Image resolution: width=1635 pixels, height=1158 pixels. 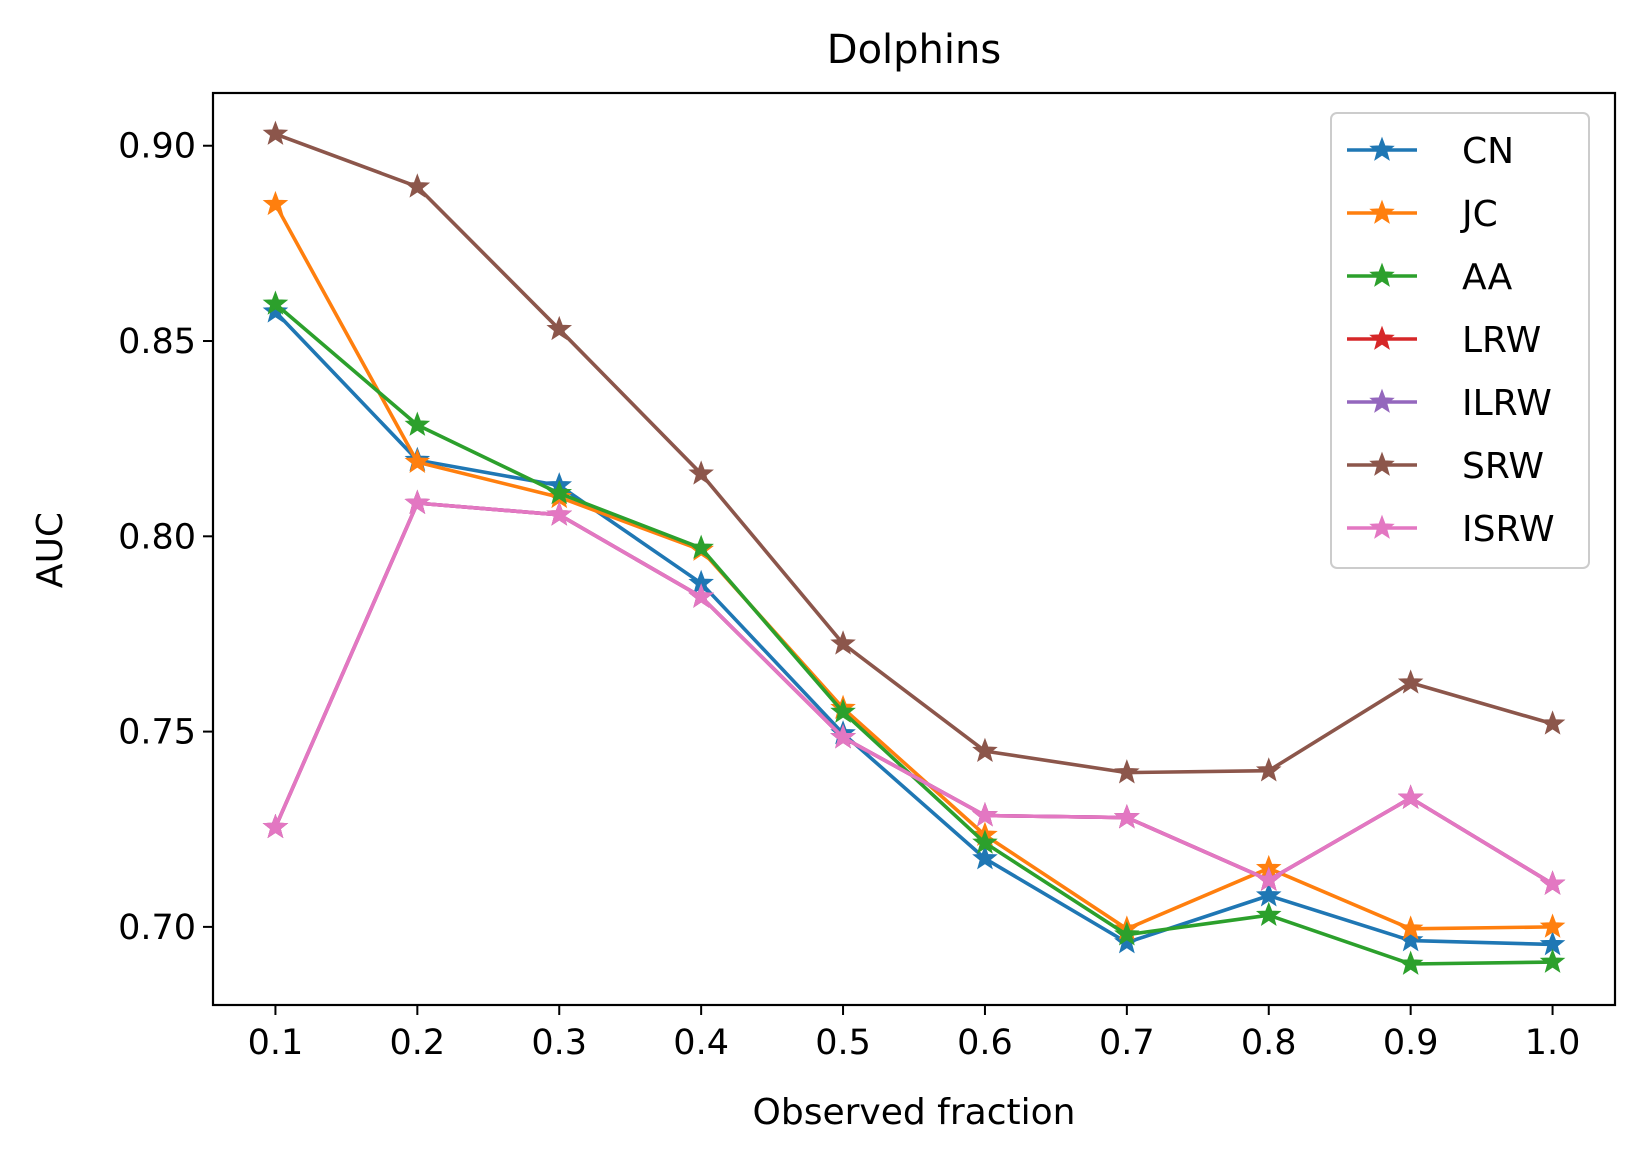 What do you see at coordinates (1269, 1043) in the screenshot?
I see `x-tick-label: 0.8` at bounding box center [1269, 1043].